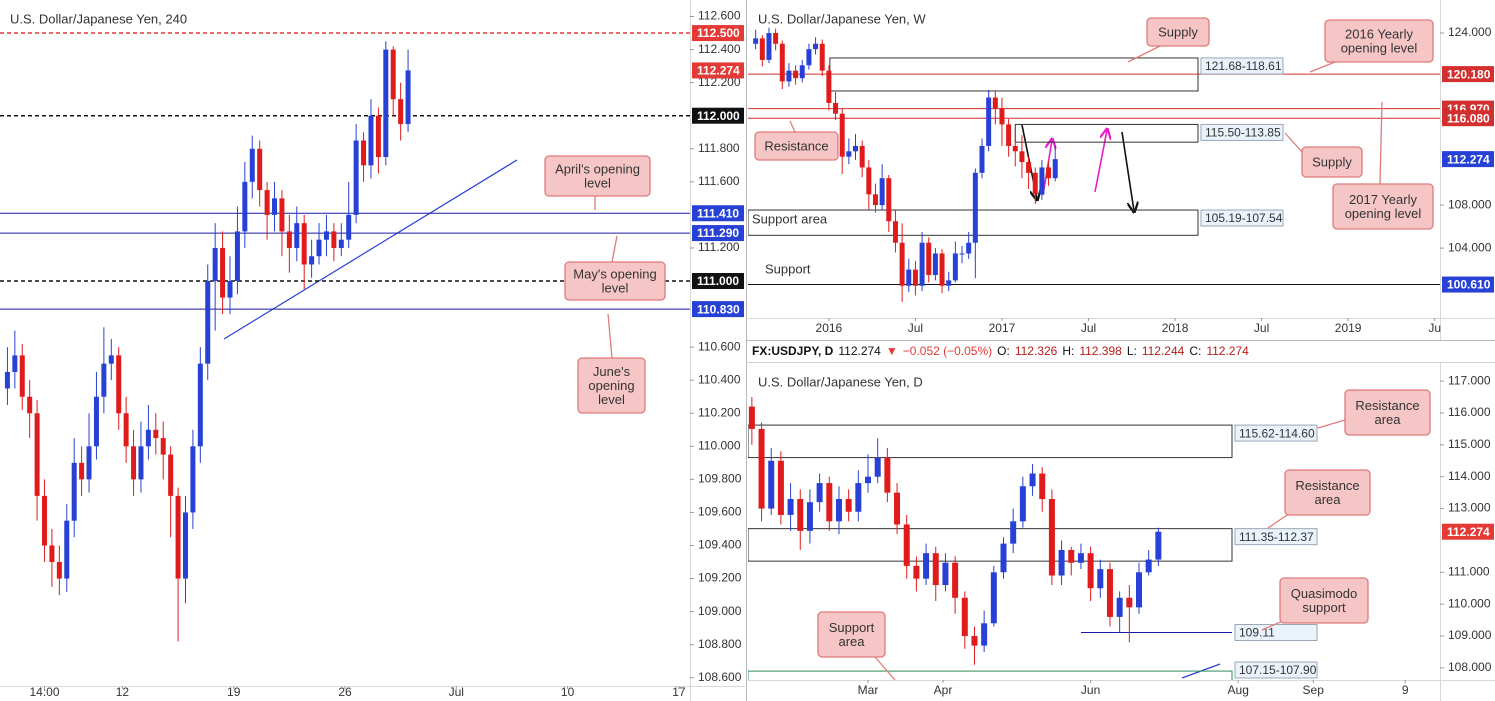 The height and width of the screenshot is (701, 1495). I want to click on callout-text: area, so click(1387, 419).